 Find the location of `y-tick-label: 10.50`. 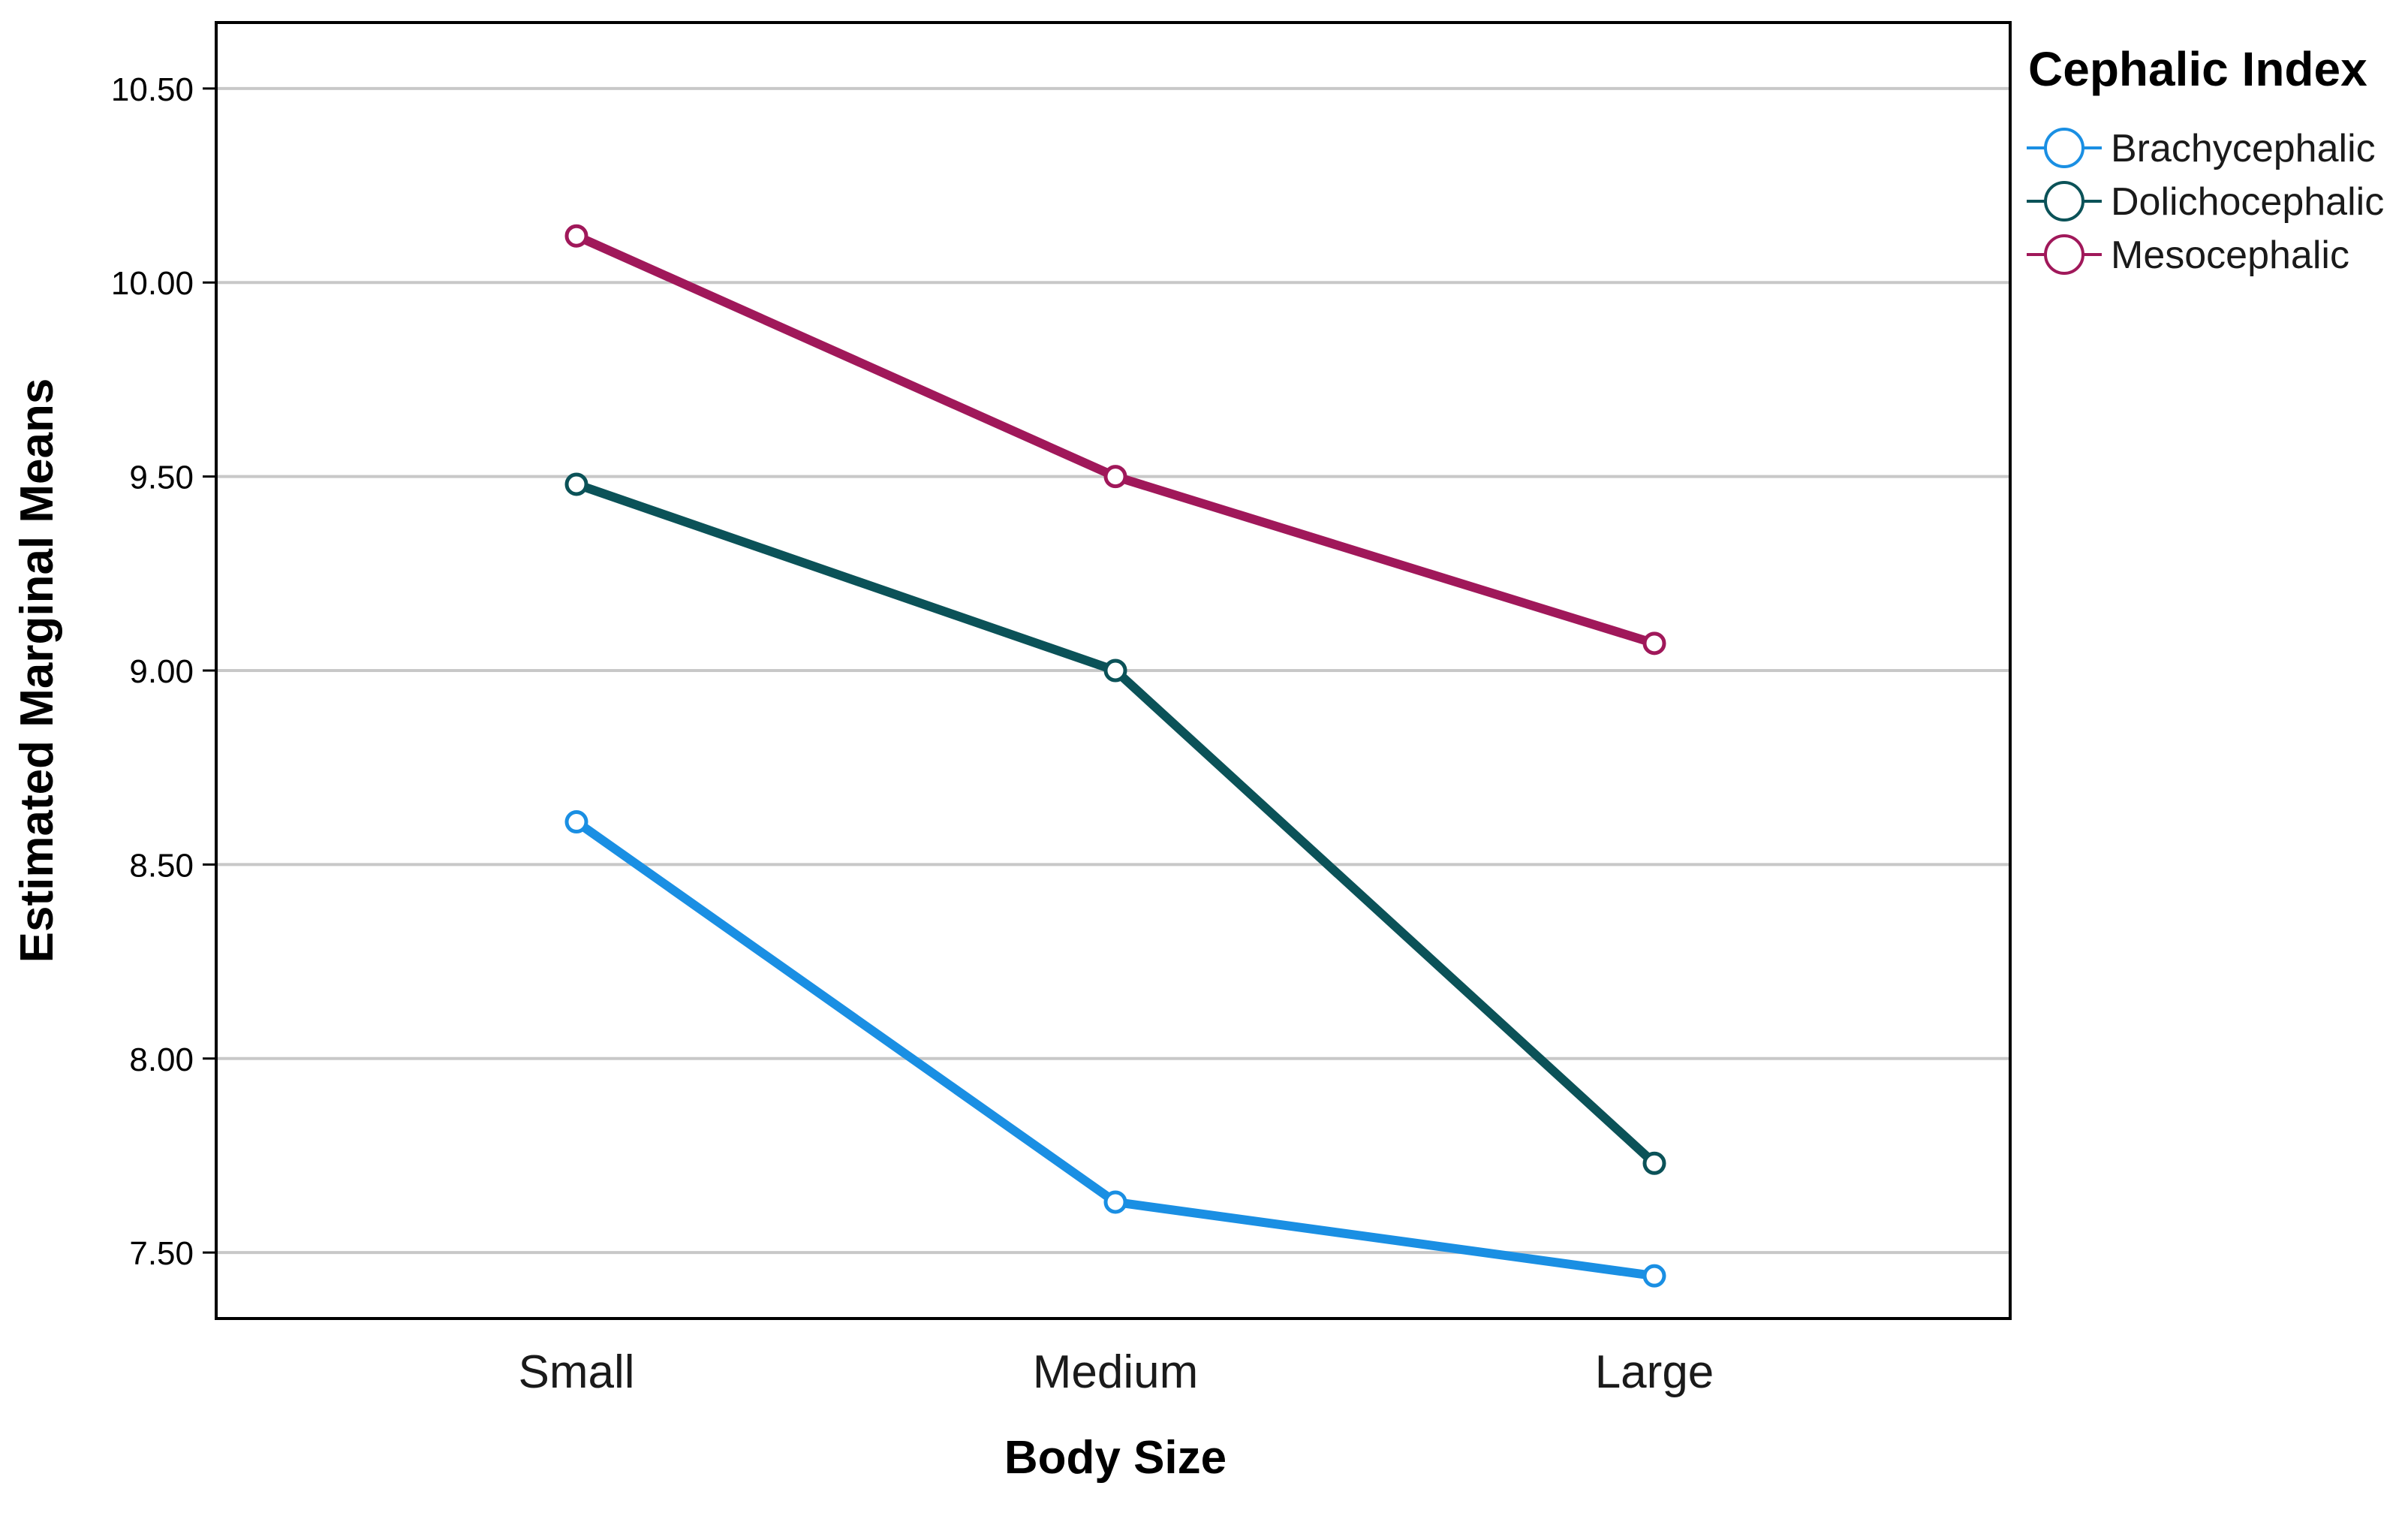

y-tick-label: 10.50 is located at coordinates (152, 89).